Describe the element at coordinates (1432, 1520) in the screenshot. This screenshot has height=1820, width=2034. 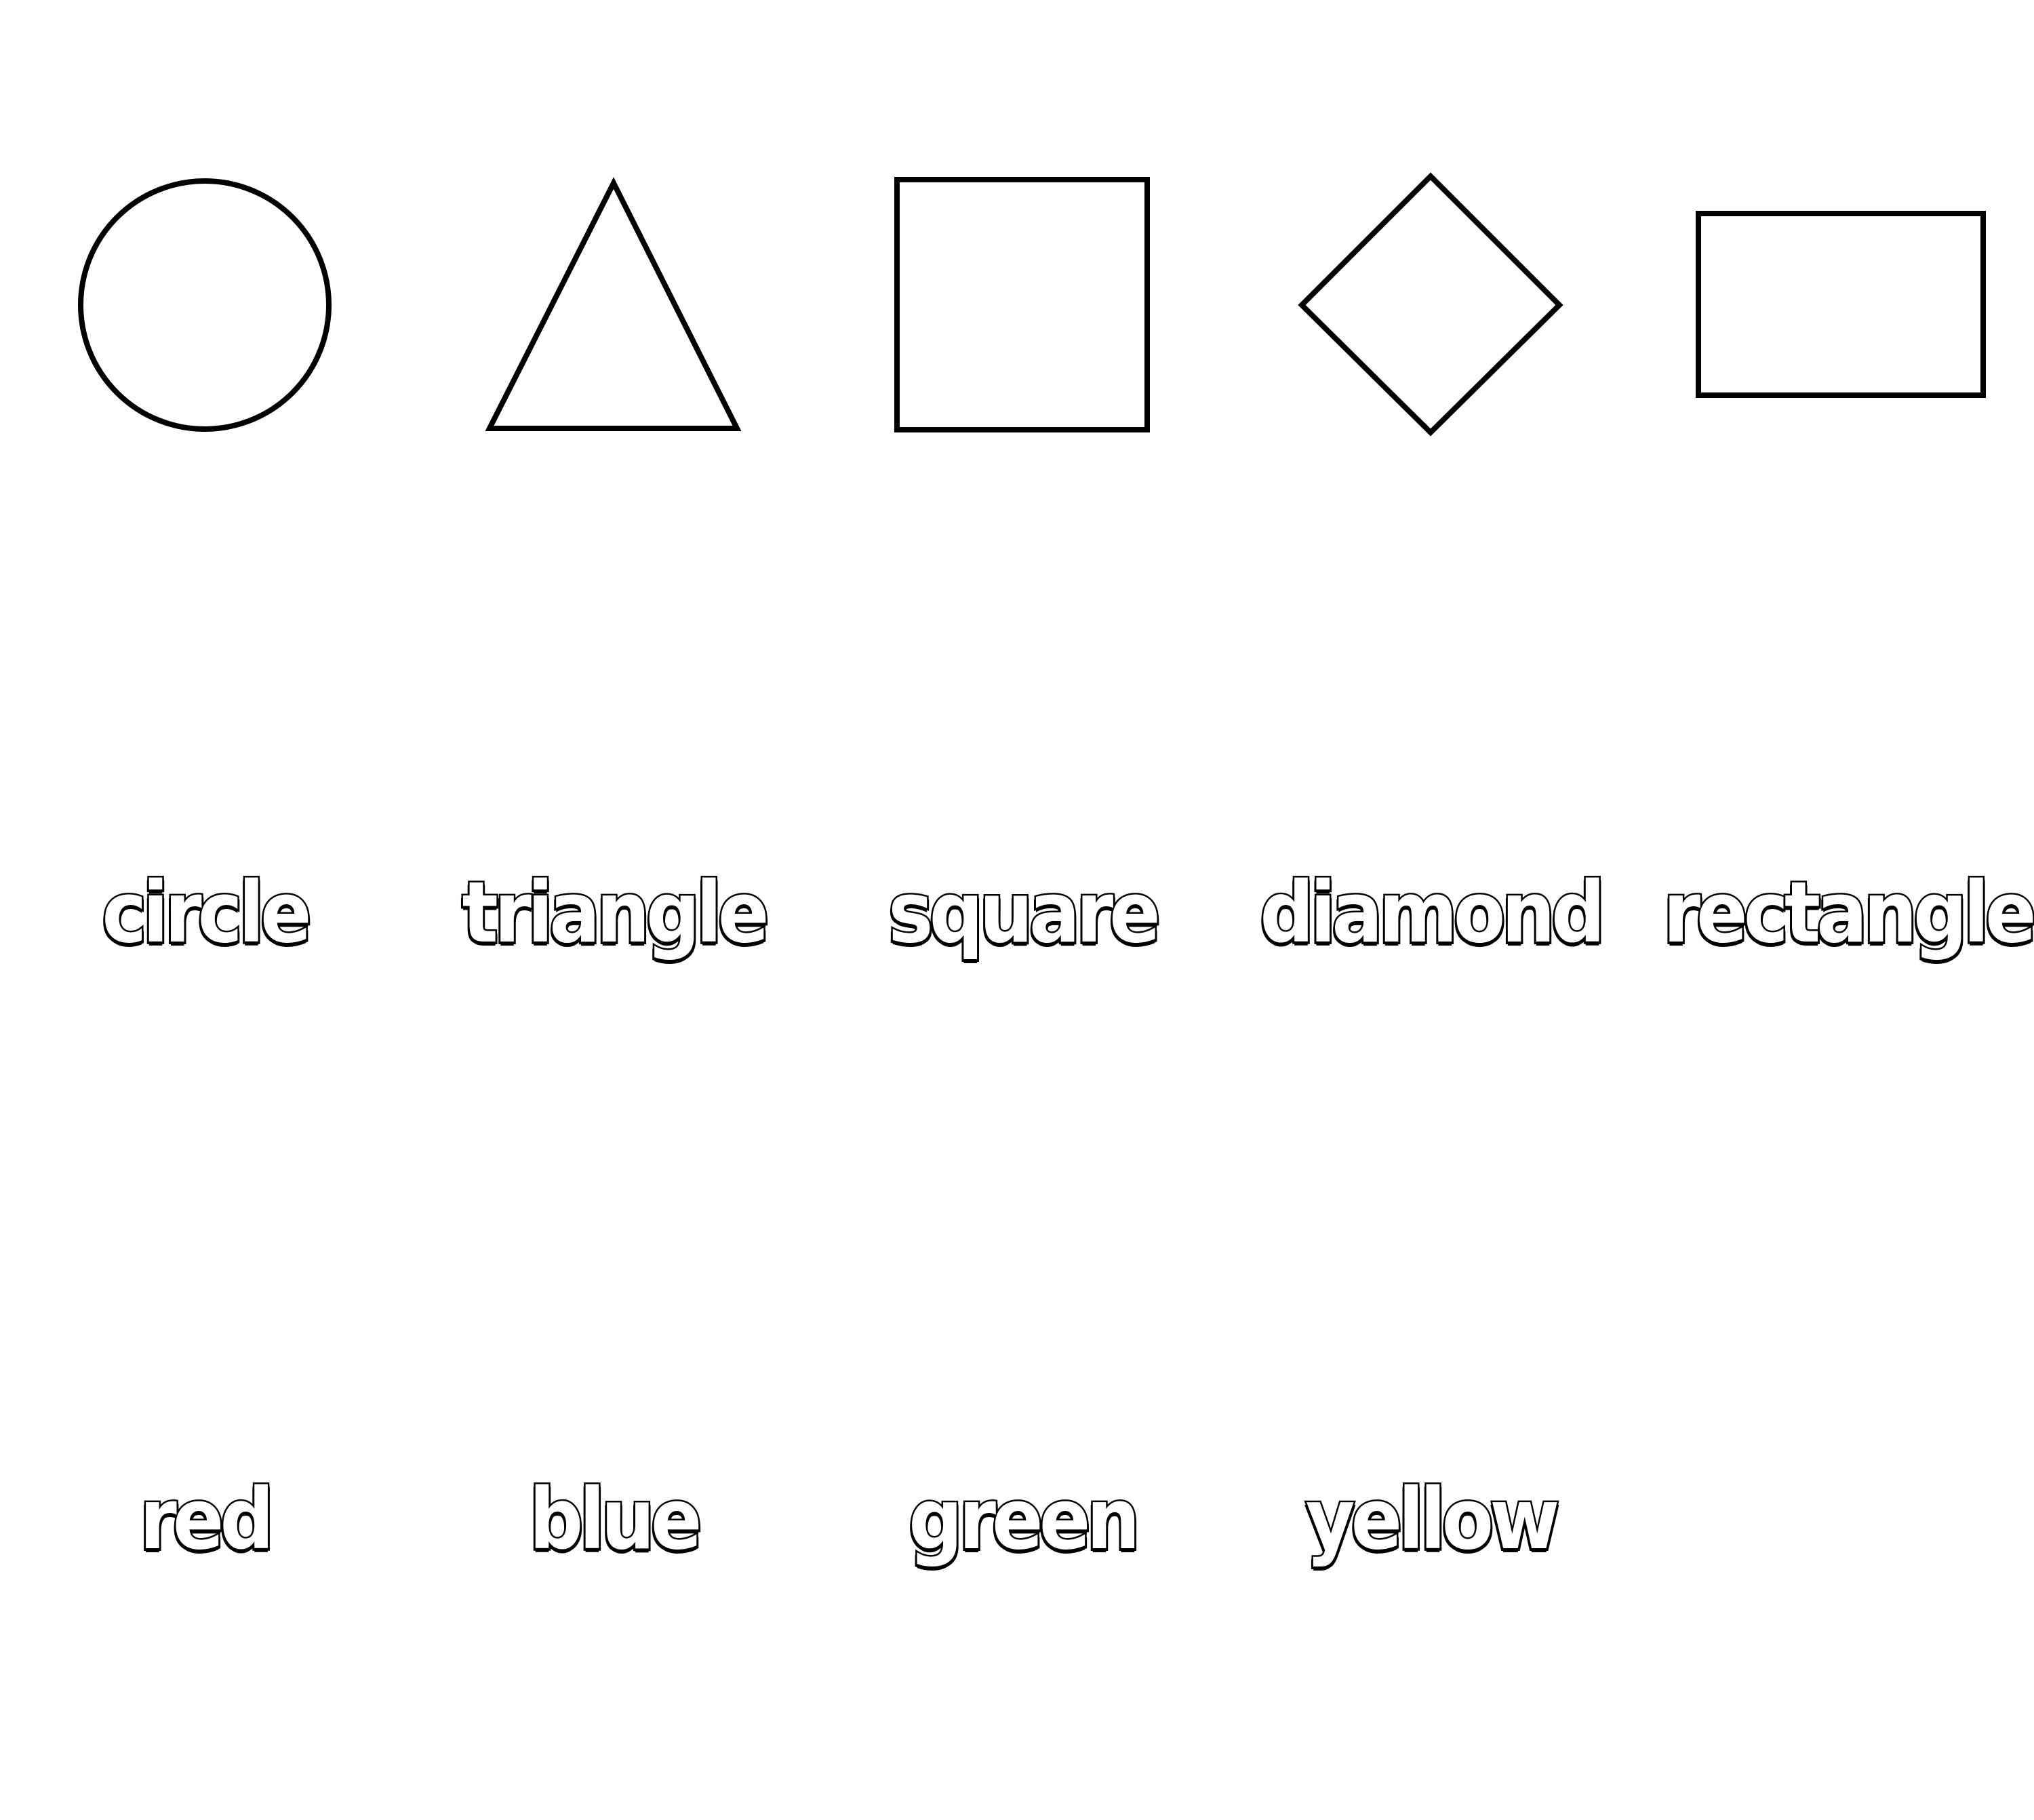
I see `word-yellow: yellow` at that location.